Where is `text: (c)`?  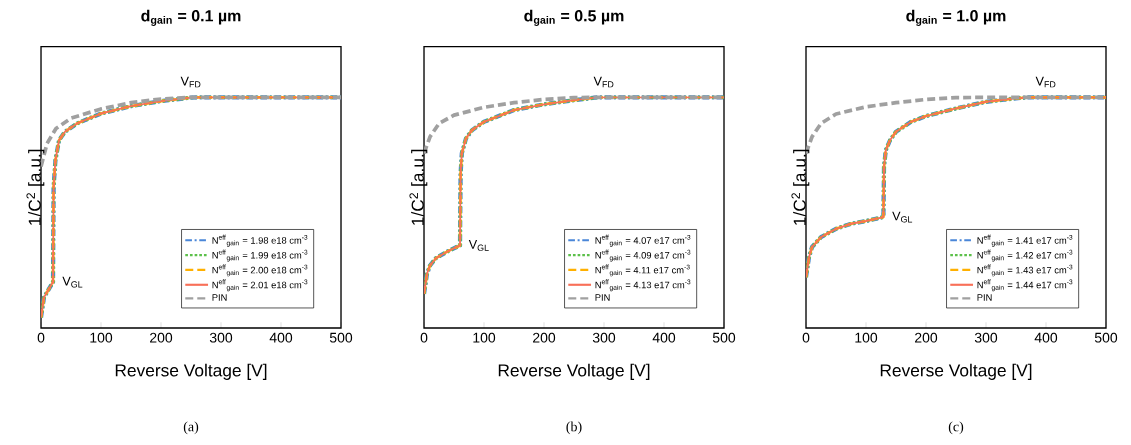
text: (c) is located at coordinates (956, 428).